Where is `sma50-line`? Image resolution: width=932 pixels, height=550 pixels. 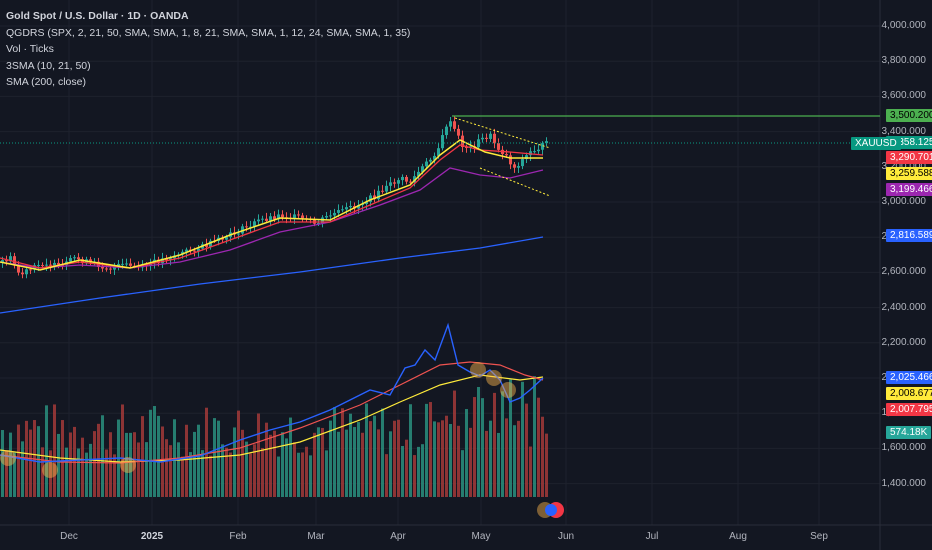
sma50-line is located at coordinates (272, 218).